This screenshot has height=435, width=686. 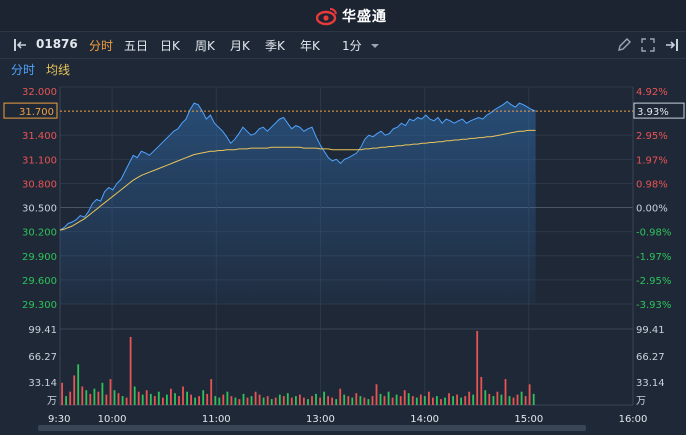 I want to click on volume-tick-label-right: 万, so click(x=641, y=401).